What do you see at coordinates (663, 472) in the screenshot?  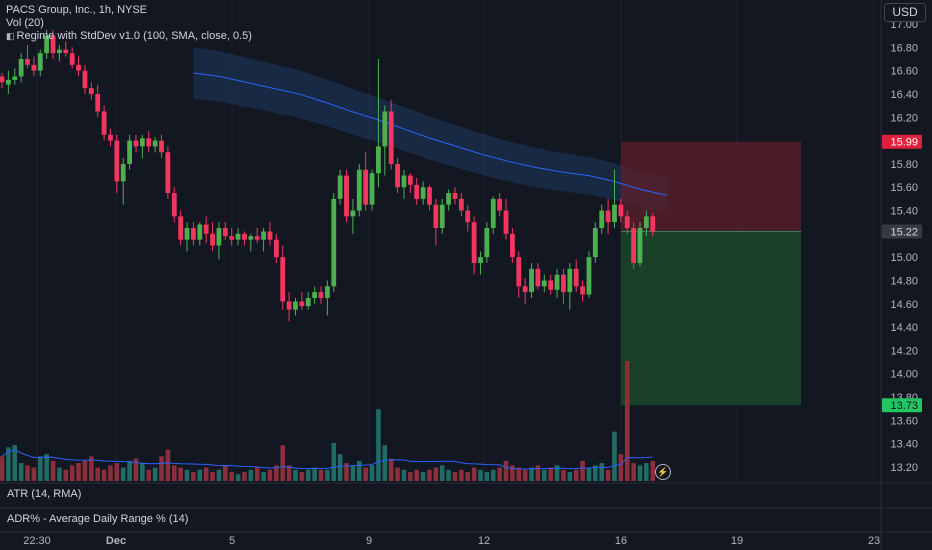 I see `lightning-icon: ⚡` at bounding box center [663, 472].